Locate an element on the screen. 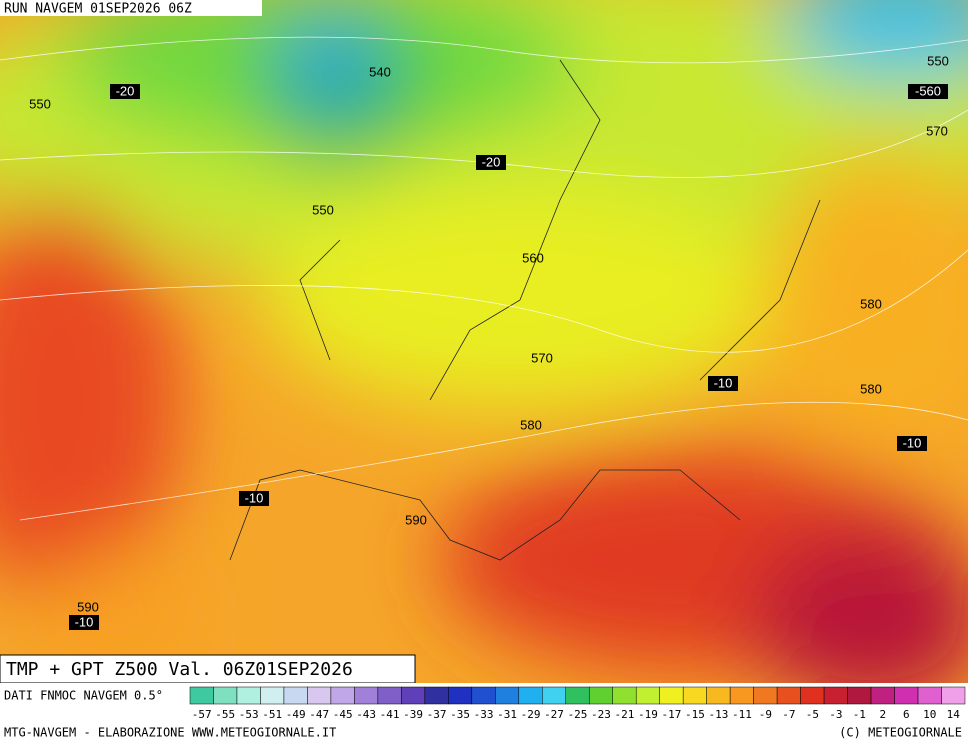 Image resolution: width=968 pixels, height=749 pixels. colorbar-tick-label: -21 is located at coordinates (625, 714).